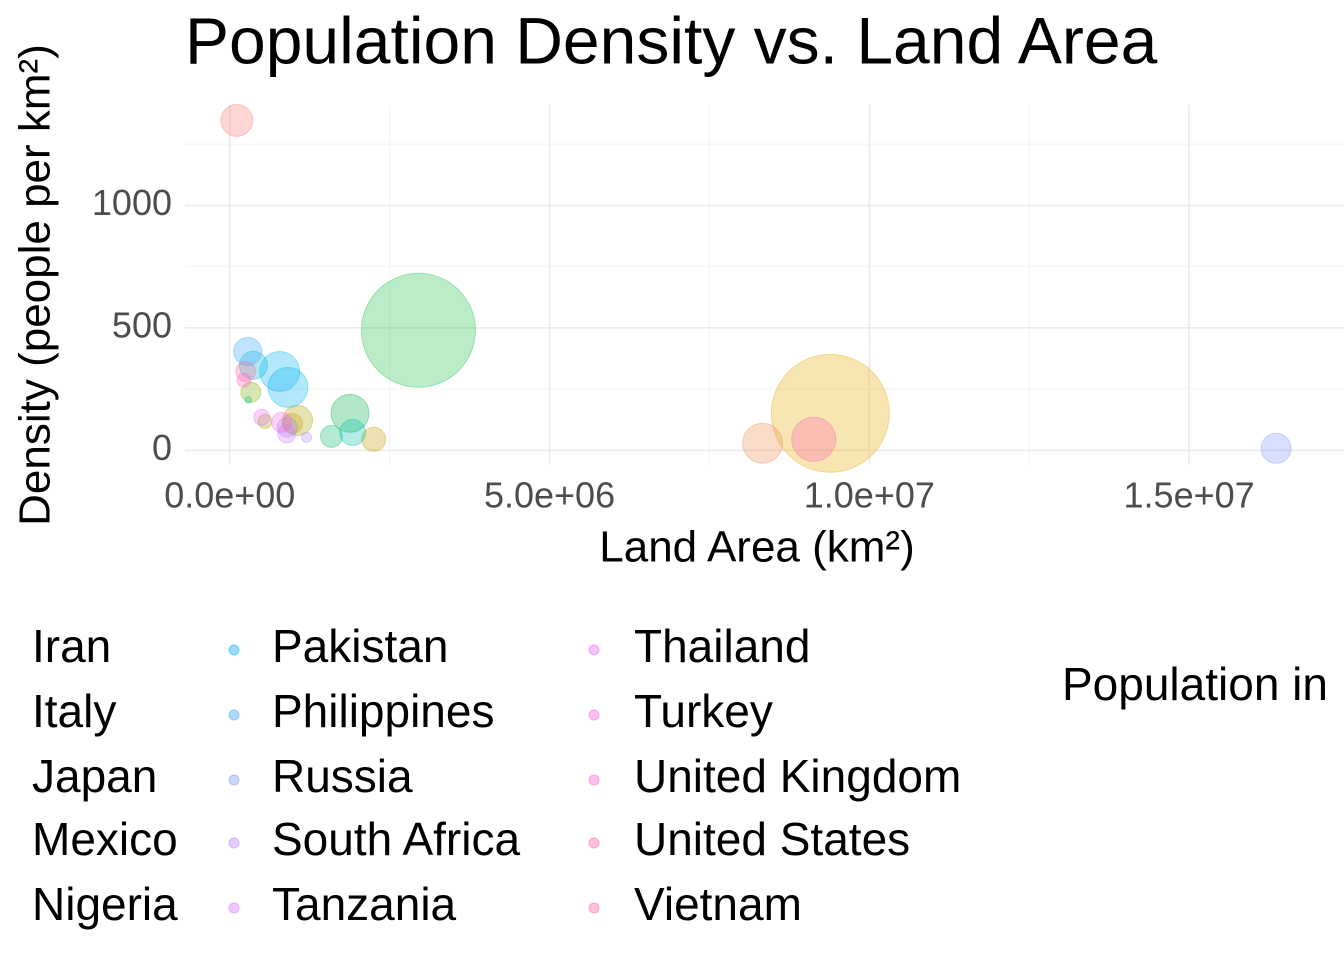  I want to click on legend-label: Philippines, so click(383, 711).